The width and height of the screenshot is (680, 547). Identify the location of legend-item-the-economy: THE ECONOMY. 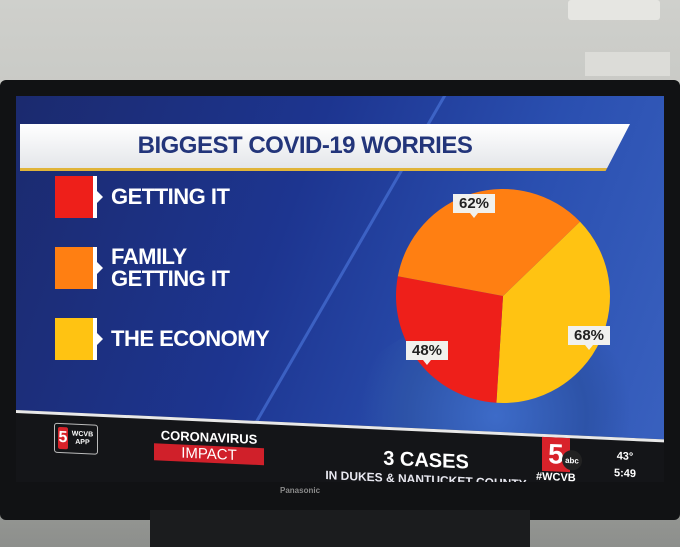
(162, 339).